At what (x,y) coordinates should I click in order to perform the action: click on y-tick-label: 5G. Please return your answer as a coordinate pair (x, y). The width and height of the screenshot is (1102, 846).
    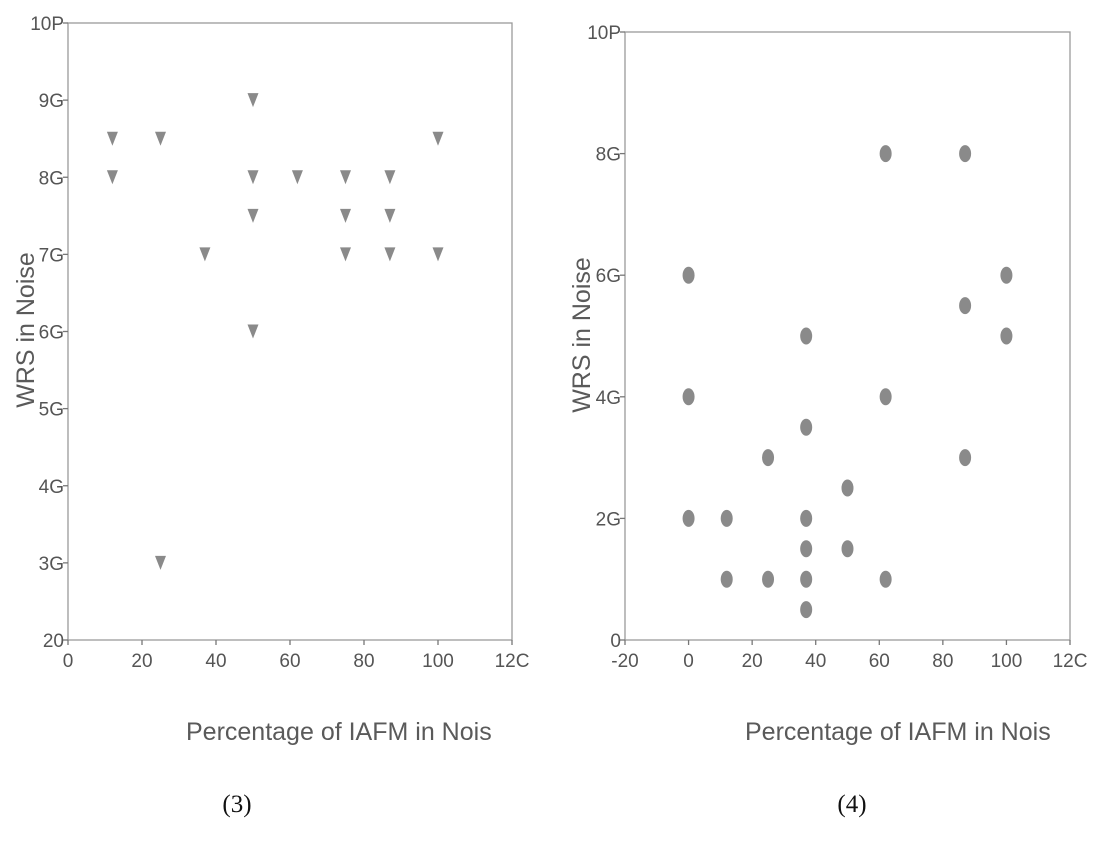
    Looking at the image, I should click on (51, 410).